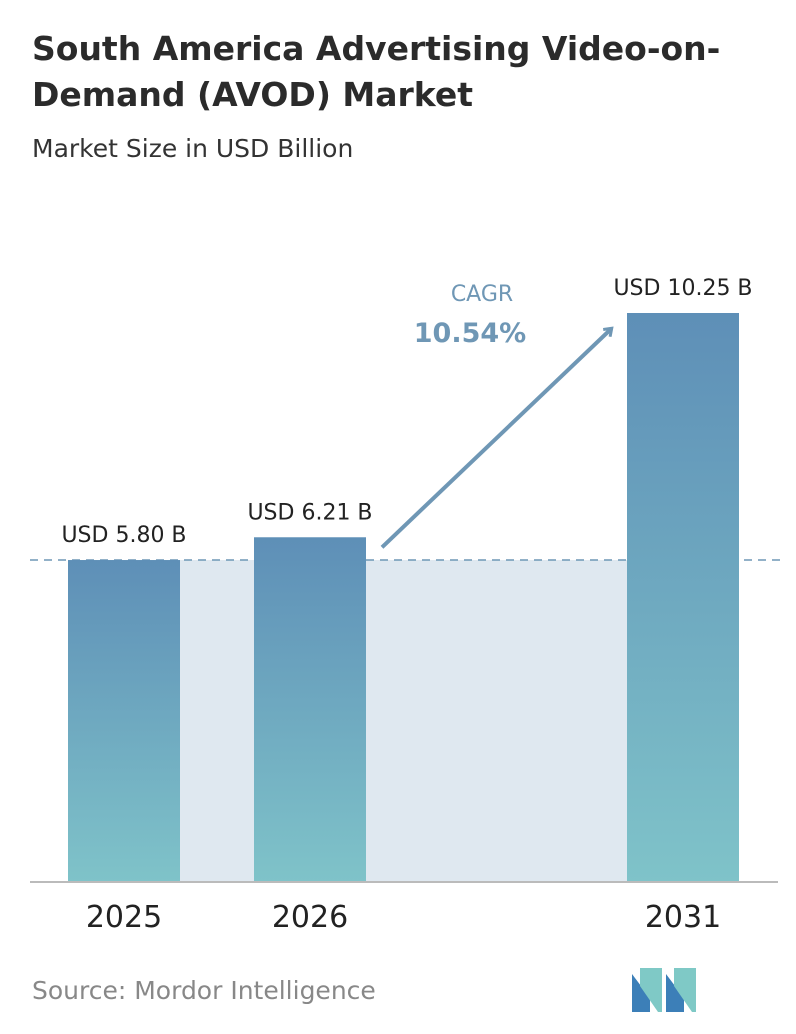  What do you see at coordinates (310, 917) in the screenshot?
I see `x-tick-2026: 2026` at bounding box center [310, 917].